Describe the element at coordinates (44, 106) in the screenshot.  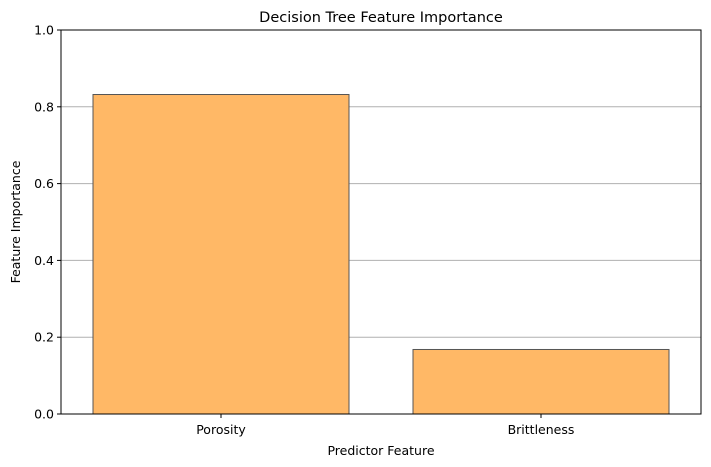
I see `y-tick-label-4: 0.8` at that location.